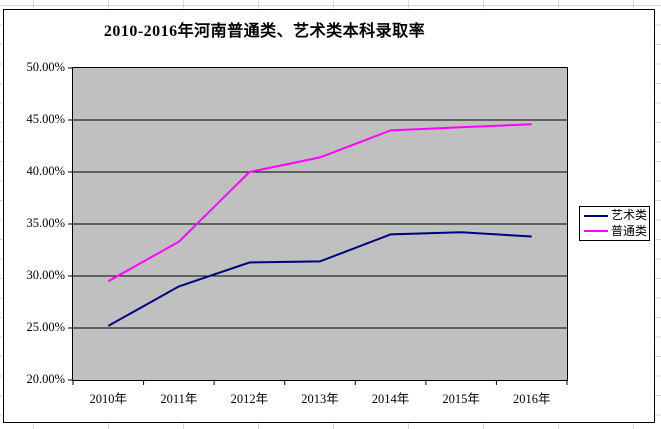  Describe the element at coordinates (264, 31) in the screenshot. I see `chart-title: 2010-2016年河南普通类、艺术类本科录取率` at that location.